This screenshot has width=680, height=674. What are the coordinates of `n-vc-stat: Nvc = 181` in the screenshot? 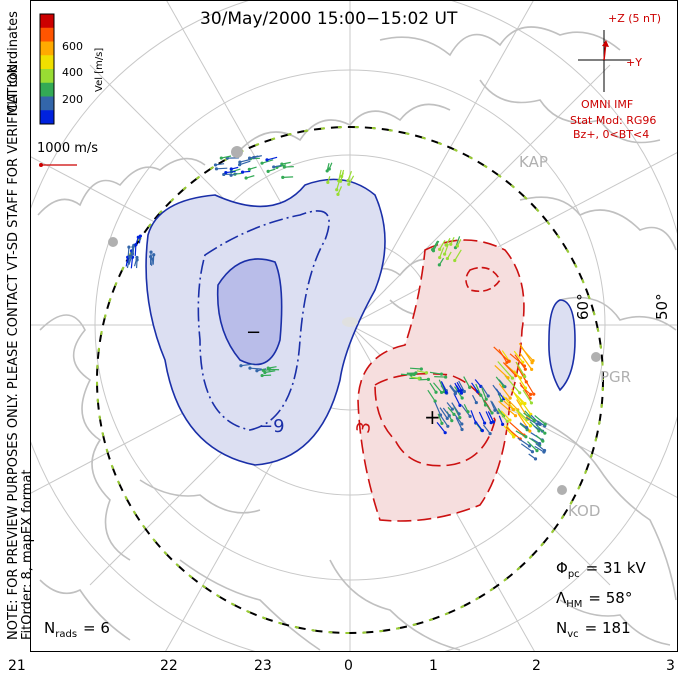 It's located at (593, 629).